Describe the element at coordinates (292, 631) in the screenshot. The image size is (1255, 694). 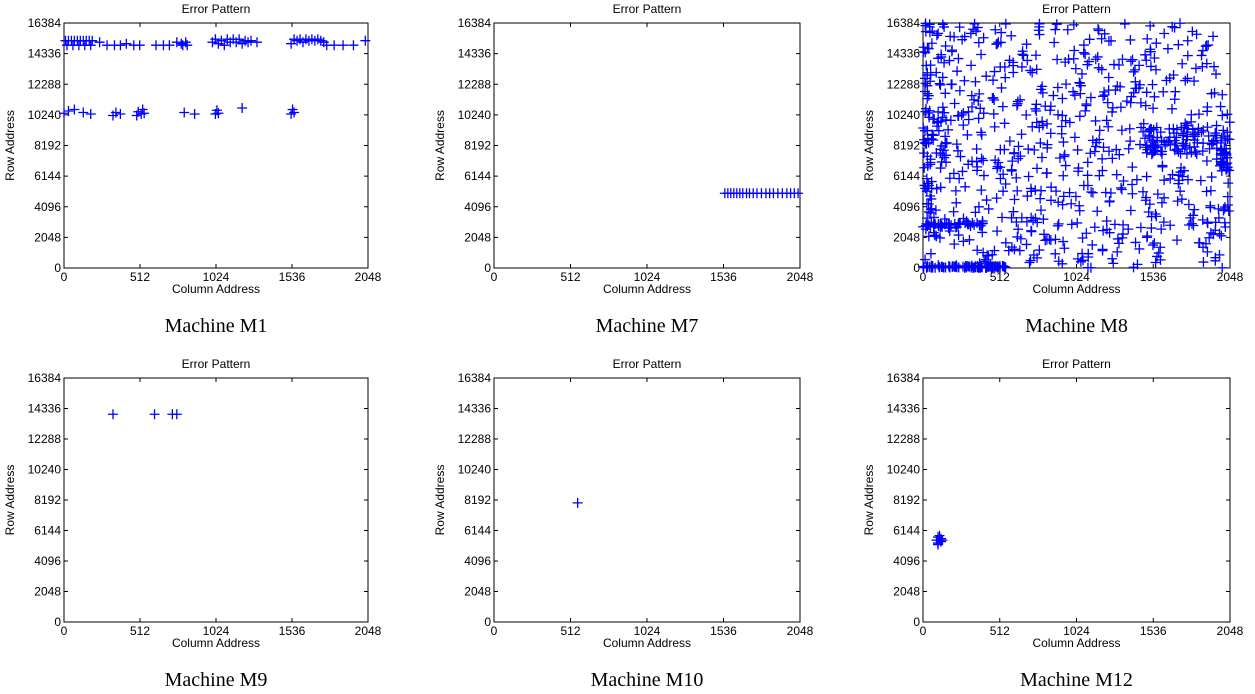
I see `x-tick-label: 1536` at that location.